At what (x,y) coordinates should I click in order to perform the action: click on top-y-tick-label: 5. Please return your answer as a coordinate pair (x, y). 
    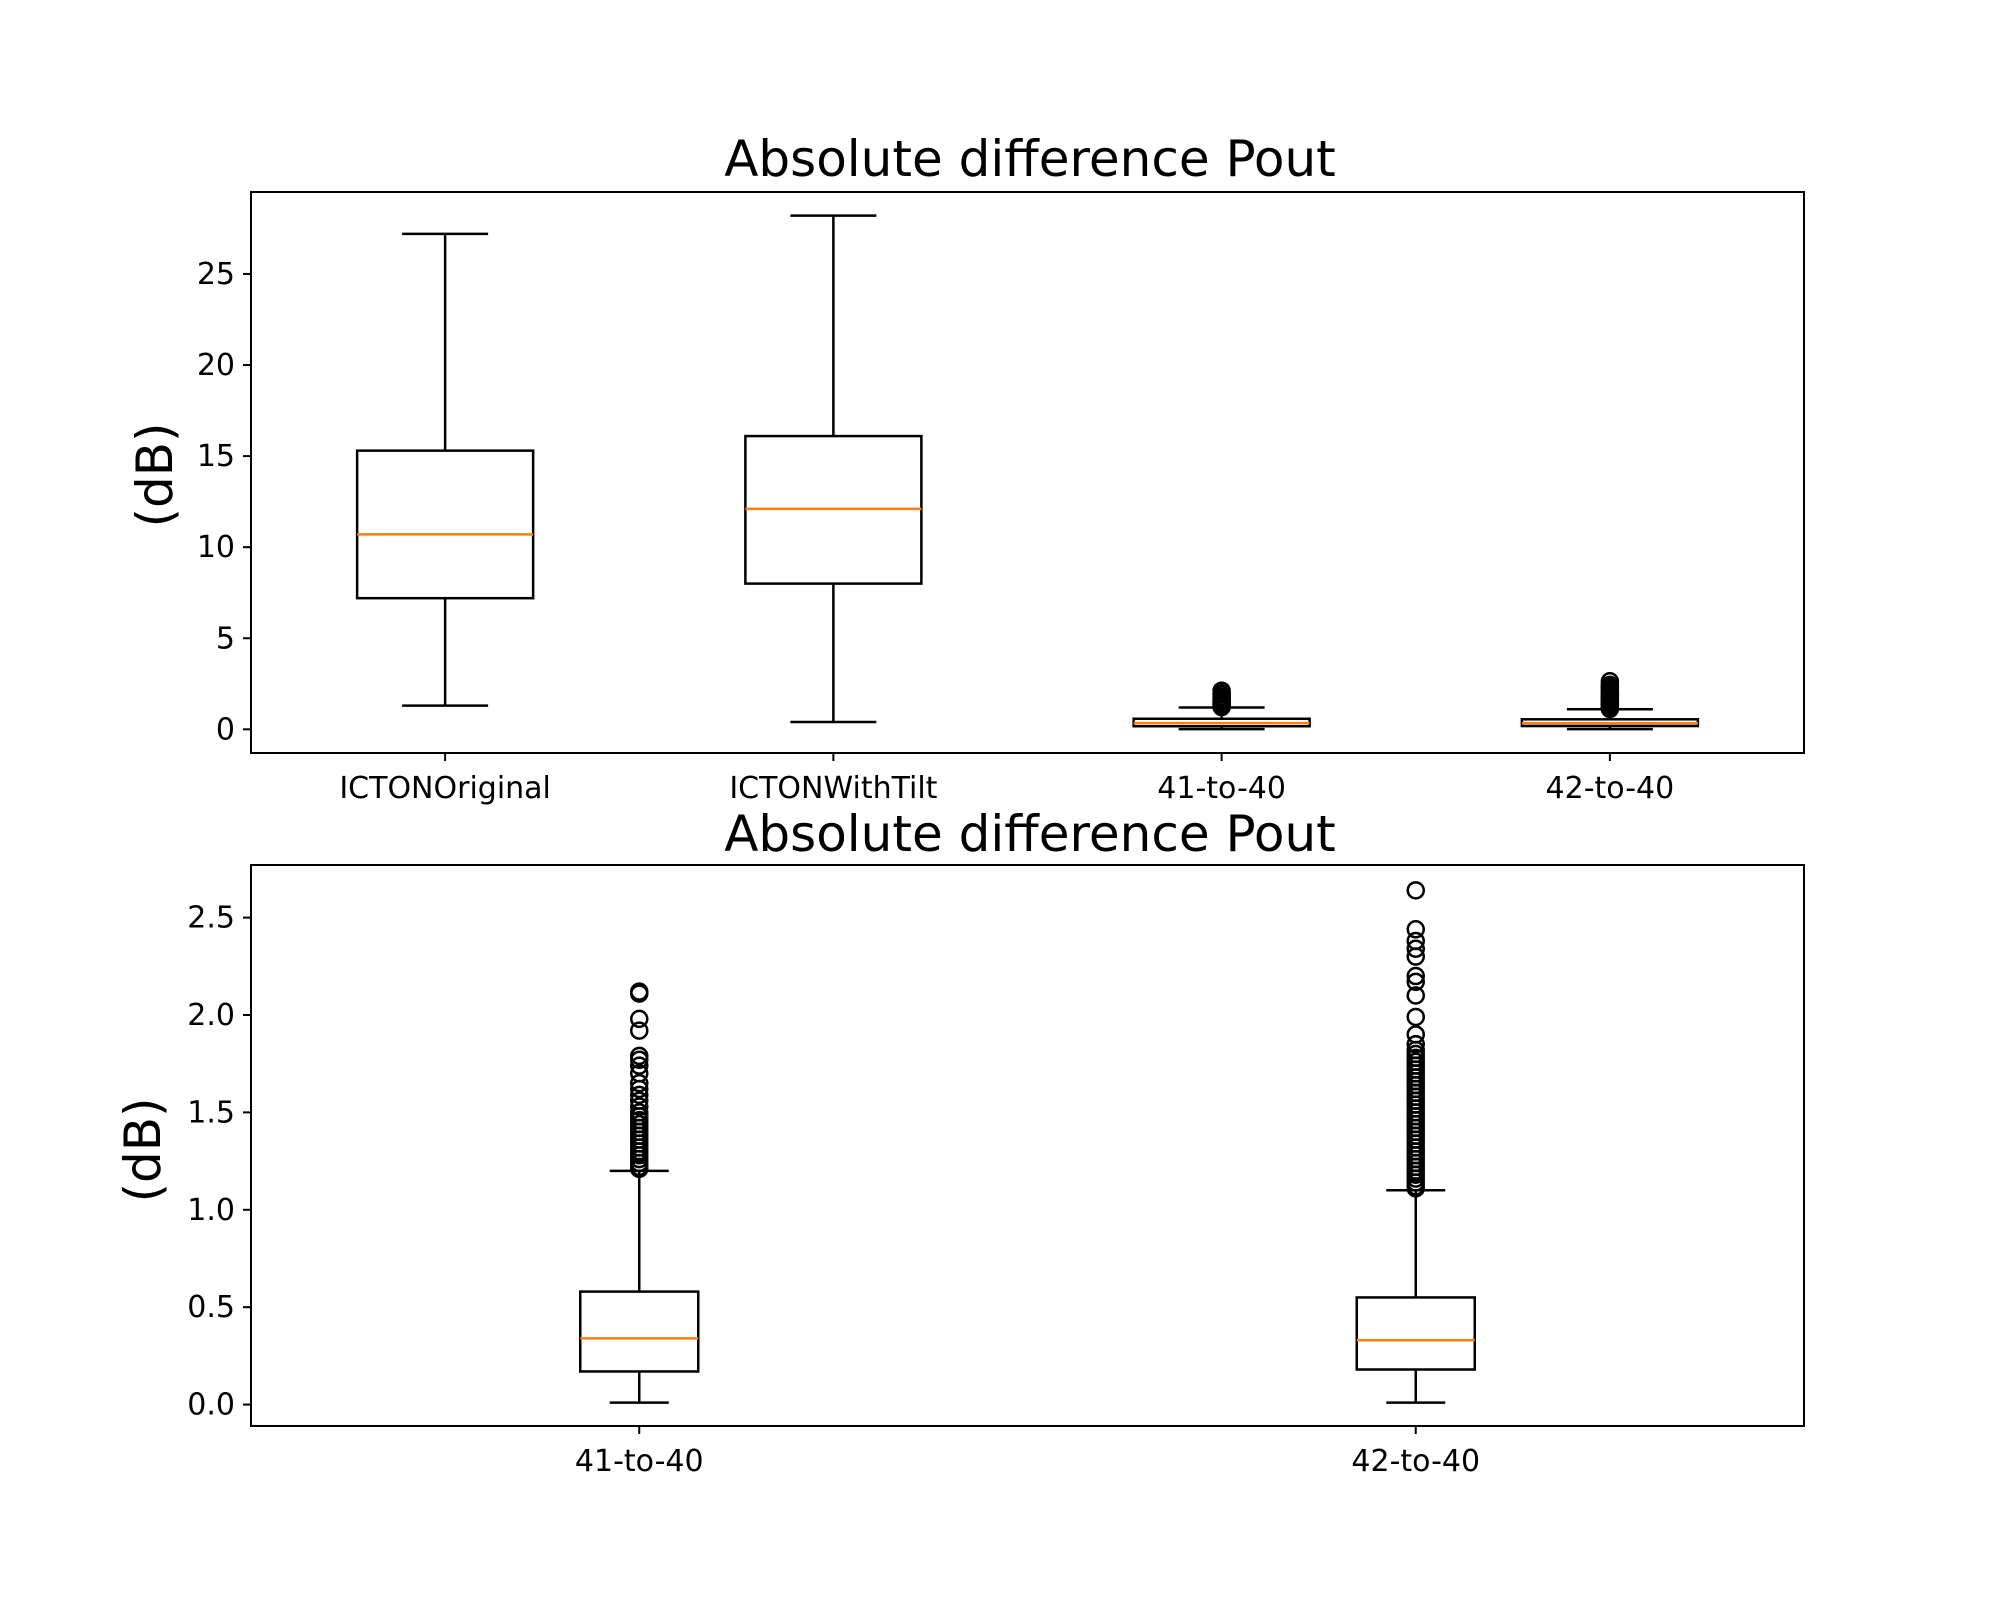
    Looking at the image, I should click on (225, 638).